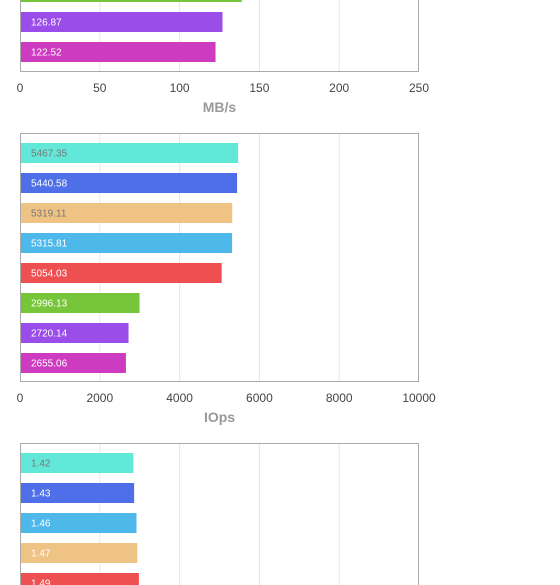 The height and width of the screenshot is (585, 560). What do you see at coordinates (41, 494) in the screenshot?
I see `bar-value-label: 1.43` at bounding box center [41, 494].